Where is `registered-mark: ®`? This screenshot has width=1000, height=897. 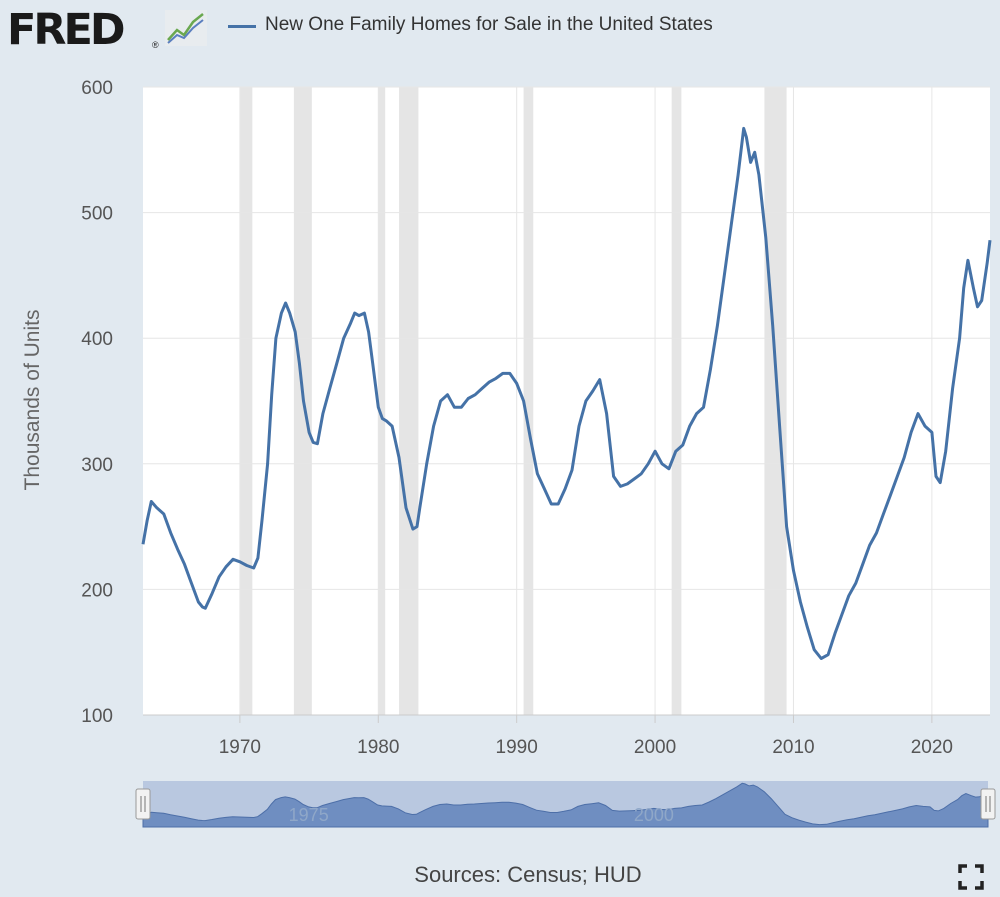 registered-mark: ® is located at coordinates (155, 45).